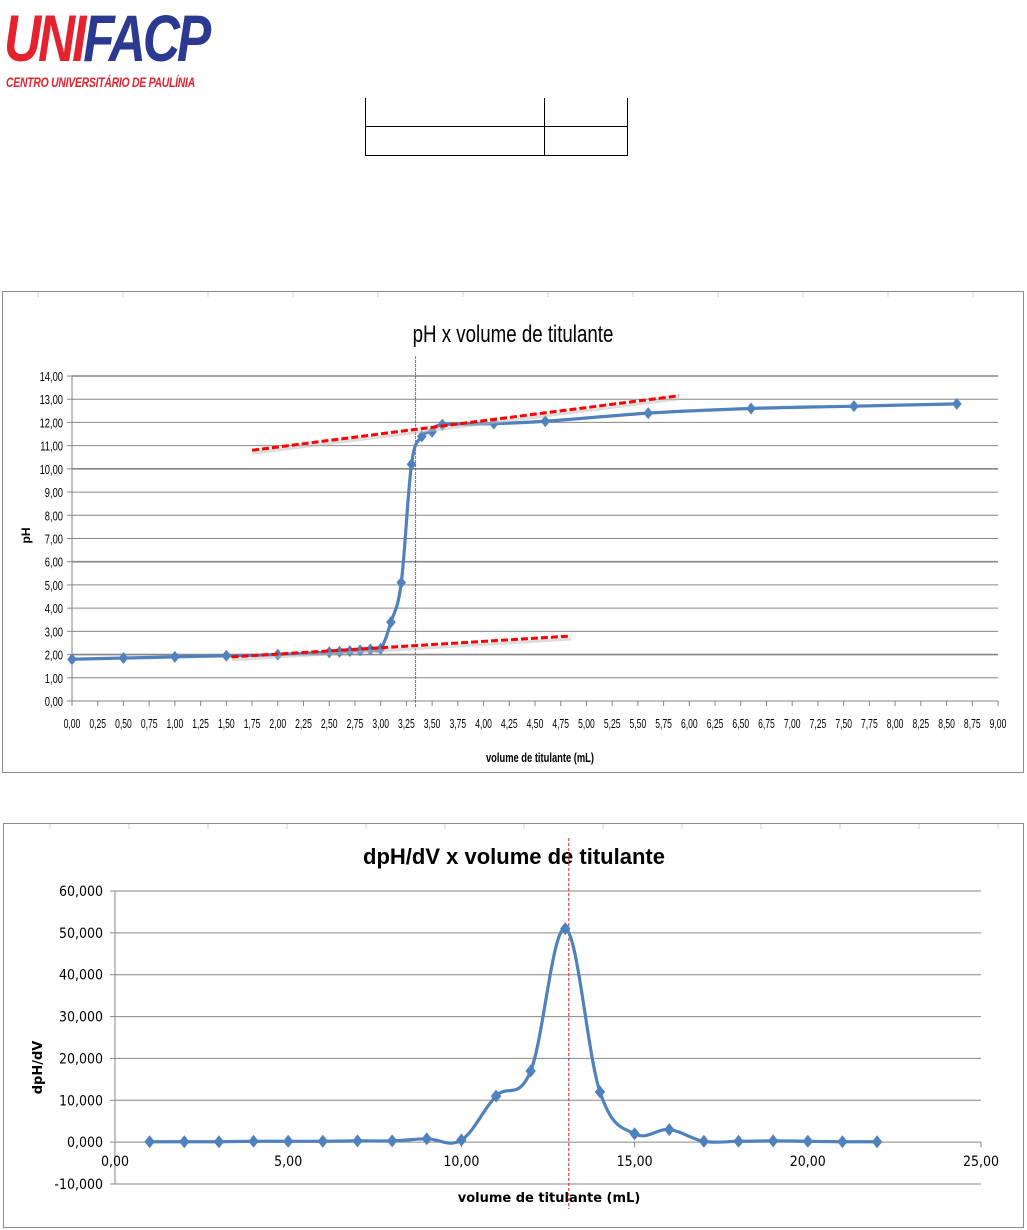 Image resolution: width=1027 pixels, height=1230 pixels. What do you see at coordinates (51, 447) in the screenshot?
I see `y-tick-label: 11,00` at bounding box center [51, 447].